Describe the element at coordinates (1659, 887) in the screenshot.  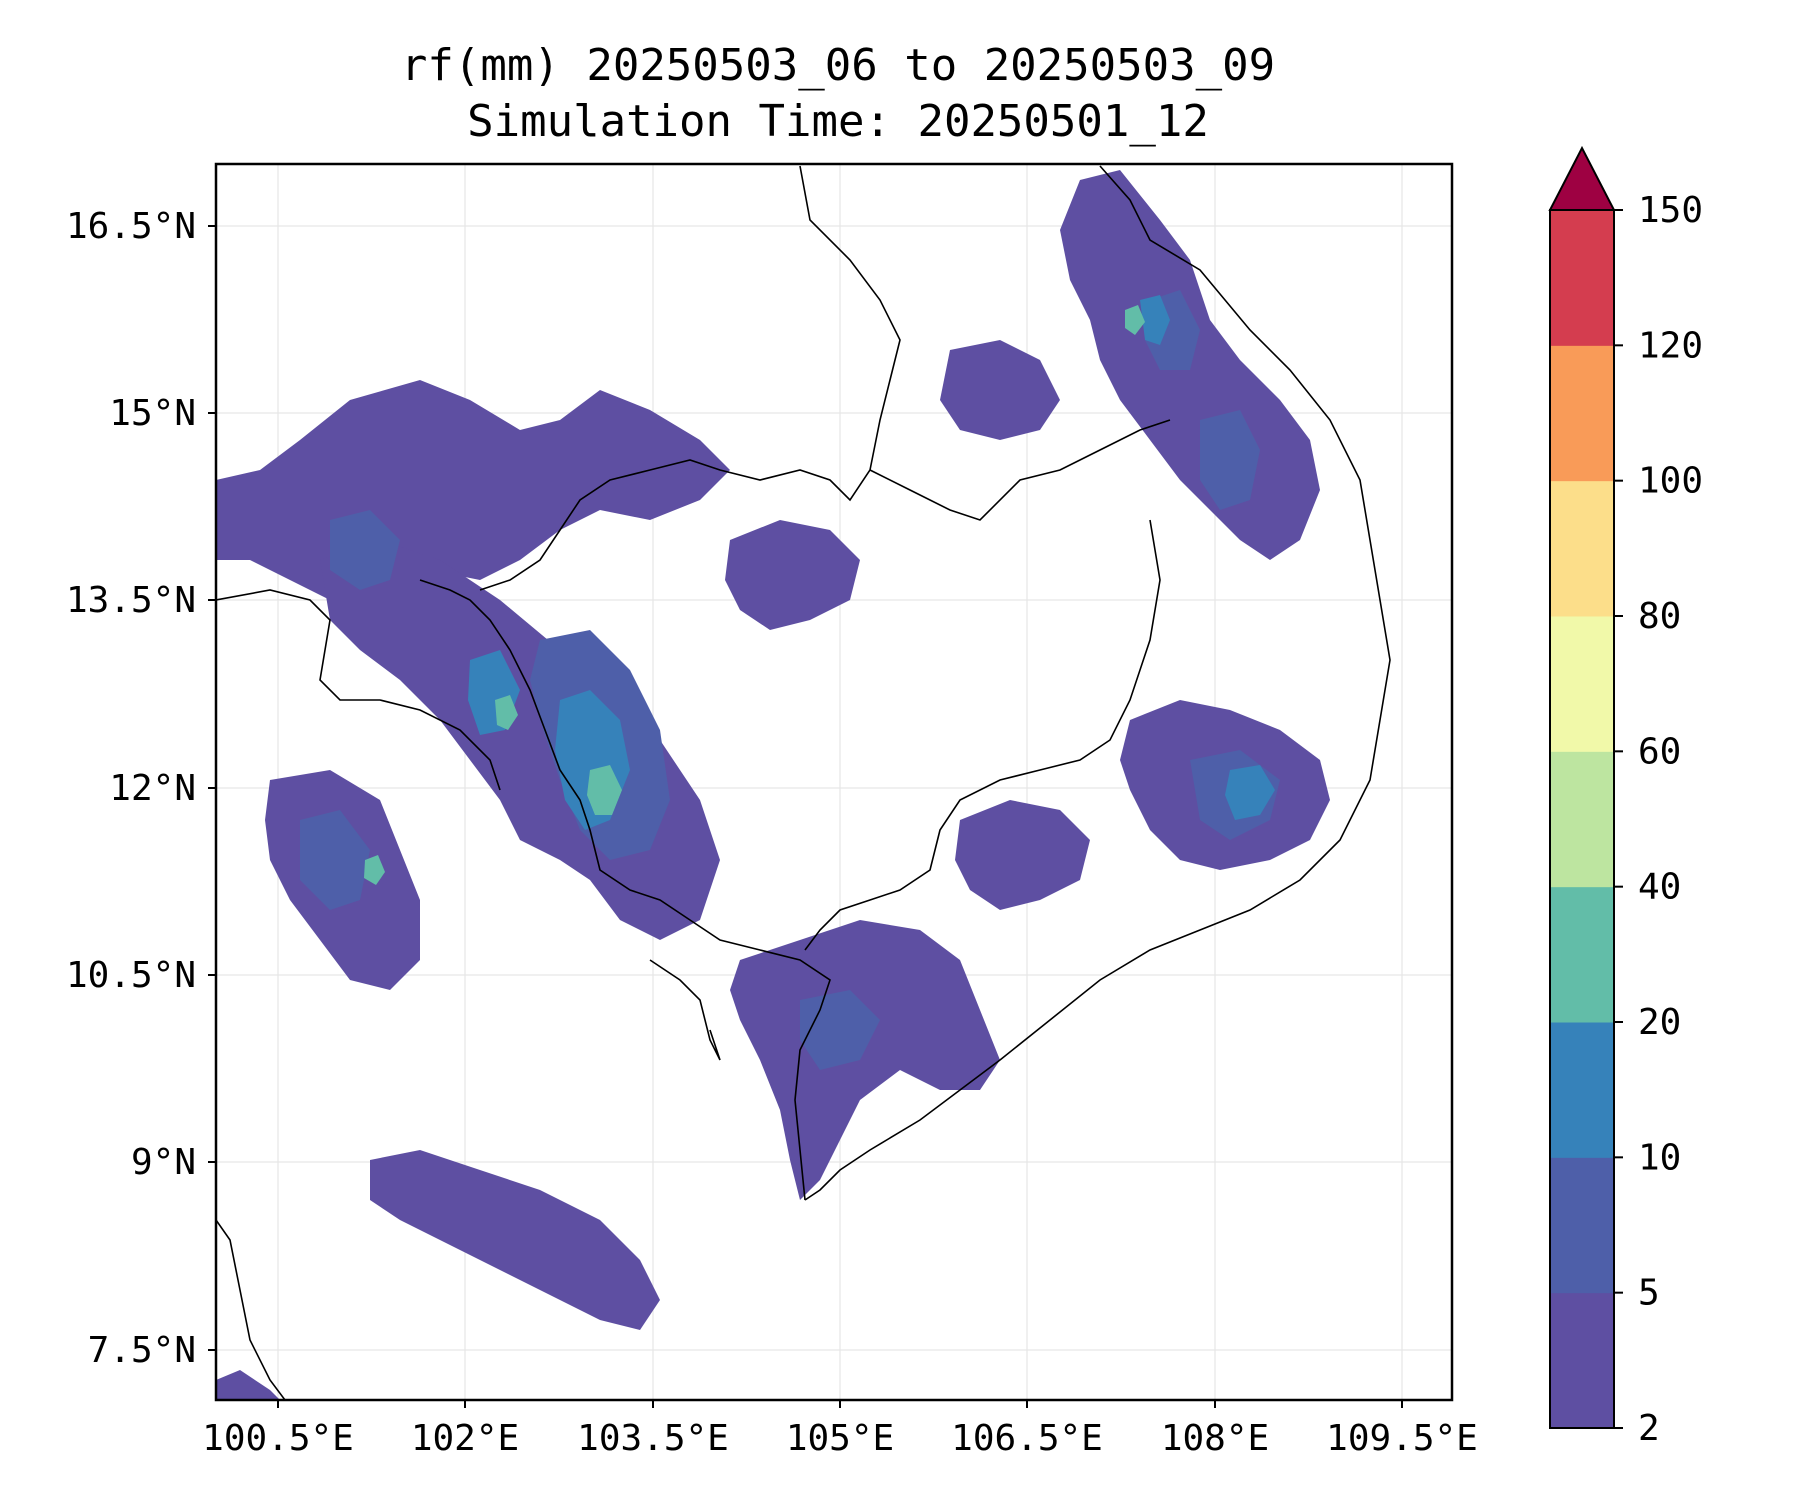
I see `colorbar-tick-label: 40` at that location.